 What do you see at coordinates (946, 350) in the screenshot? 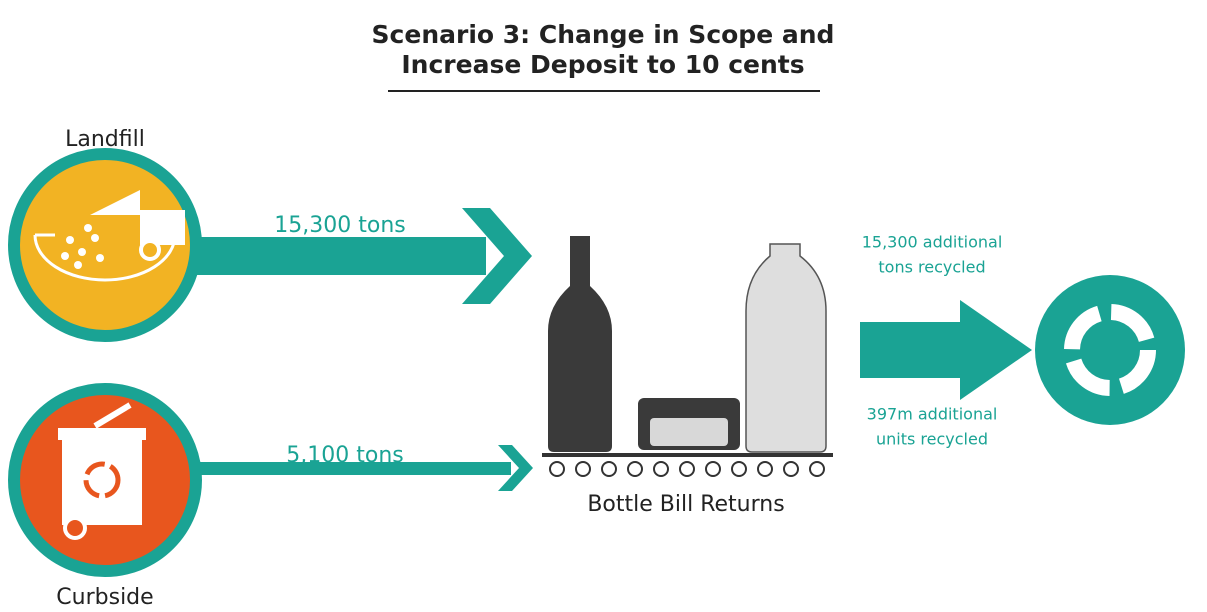
I see `result-arrow` at bounding box center [946, 350].